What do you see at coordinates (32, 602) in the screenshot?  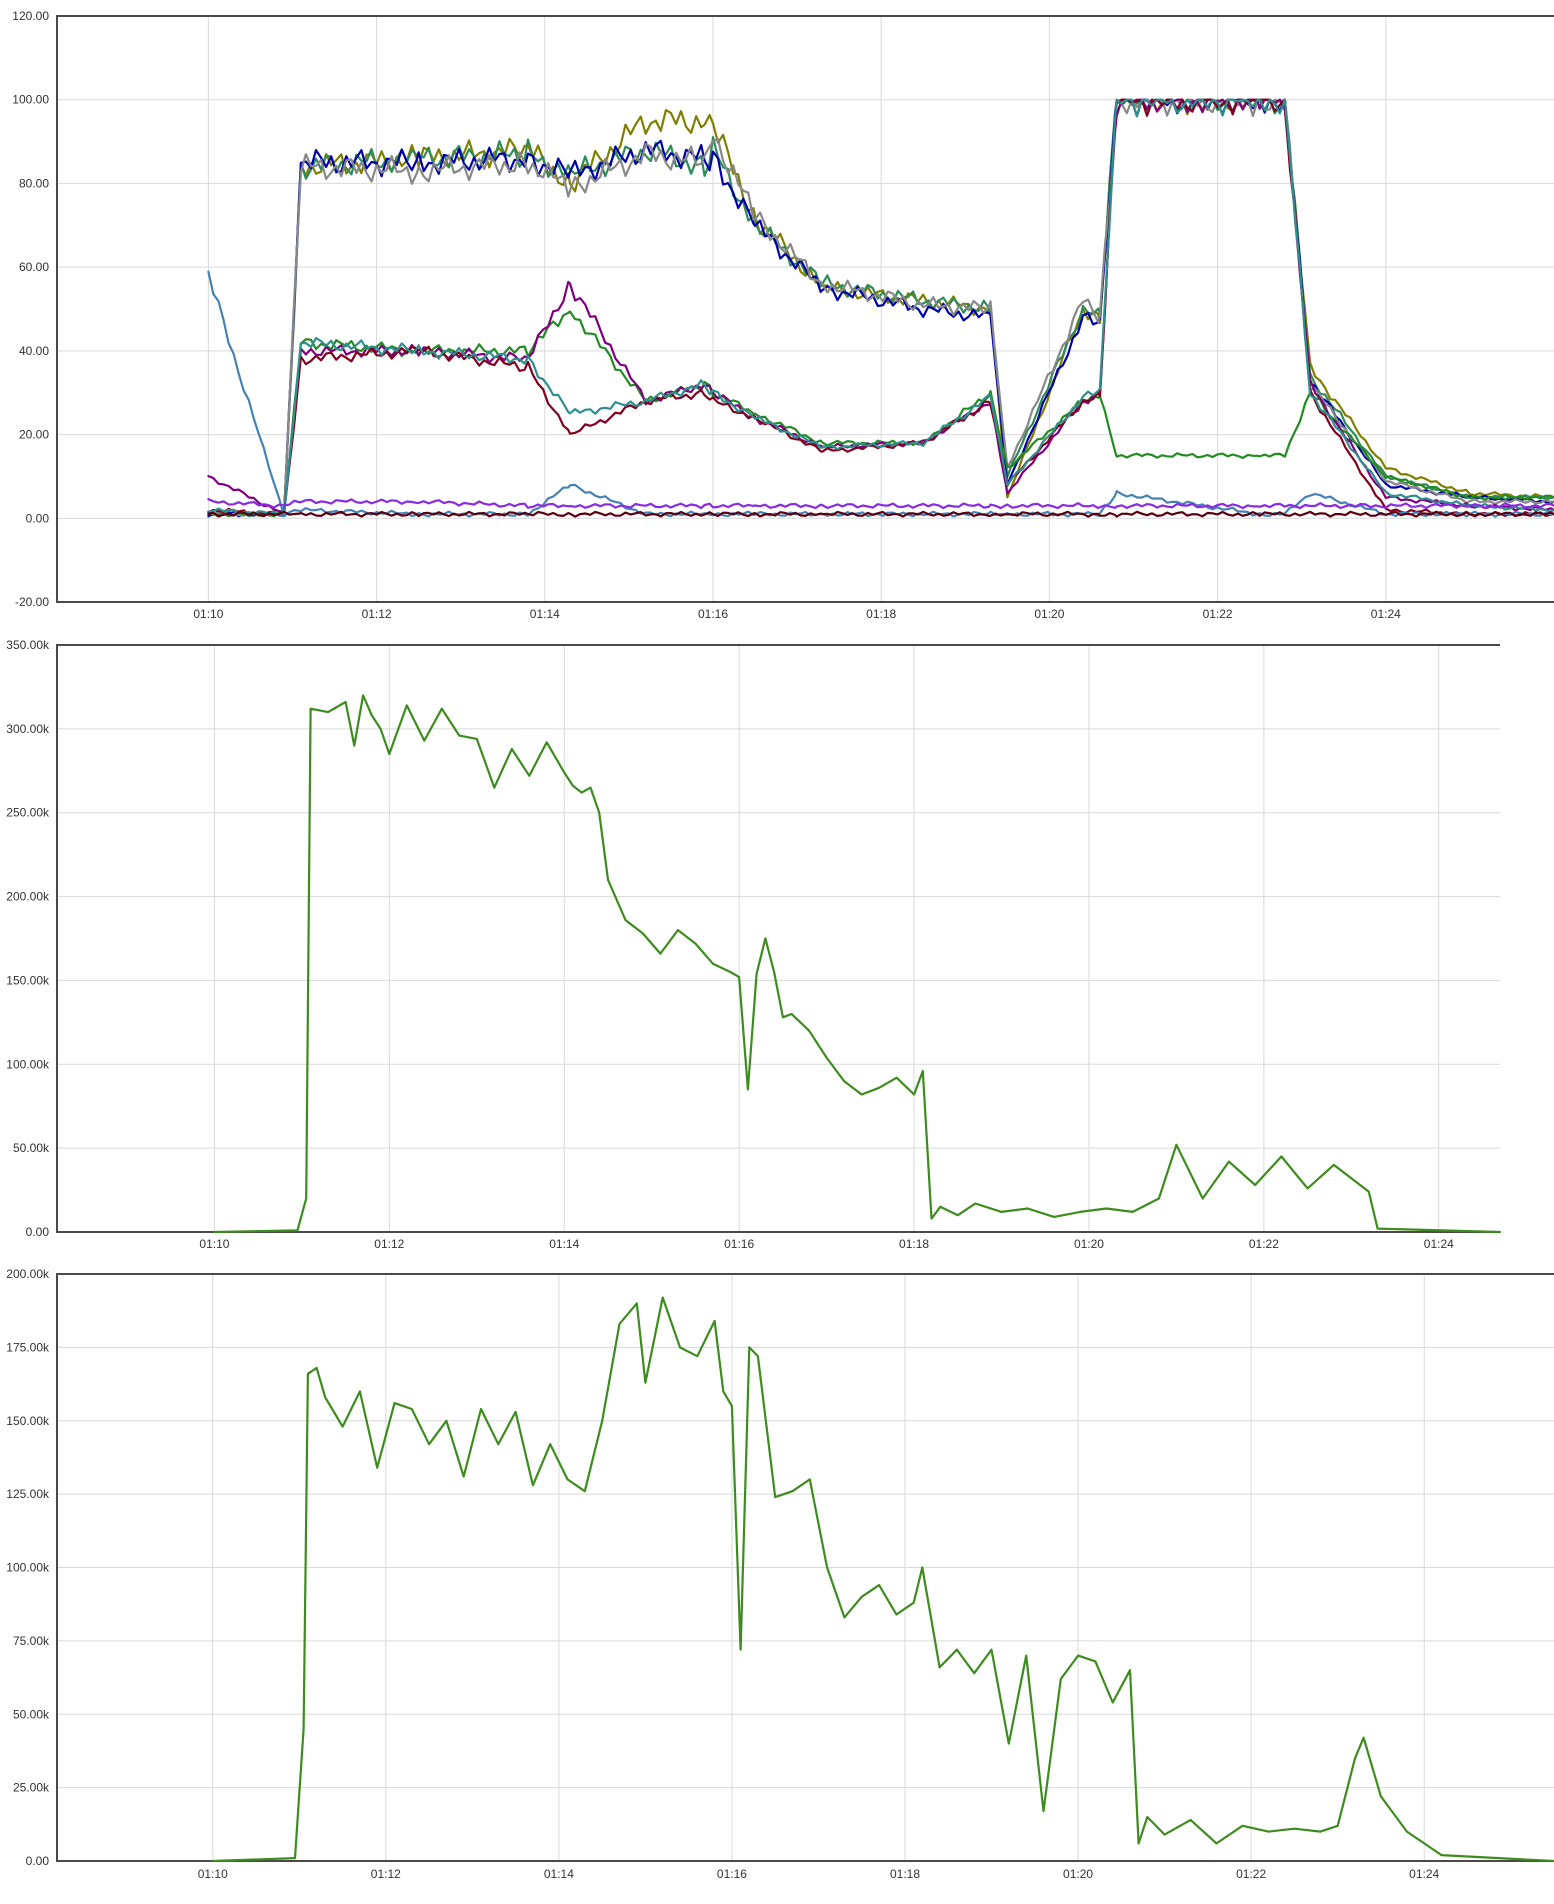 I see `y-tick-label: -20.00` at bounding box center [32, 602].